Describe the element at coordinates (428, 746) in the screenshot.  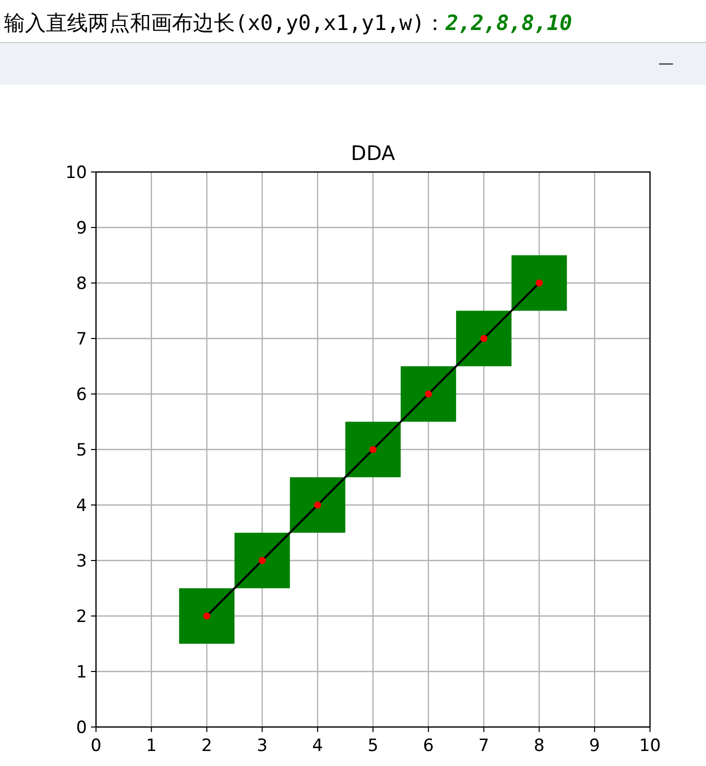
I see `x-tick-label: 6` at that location.